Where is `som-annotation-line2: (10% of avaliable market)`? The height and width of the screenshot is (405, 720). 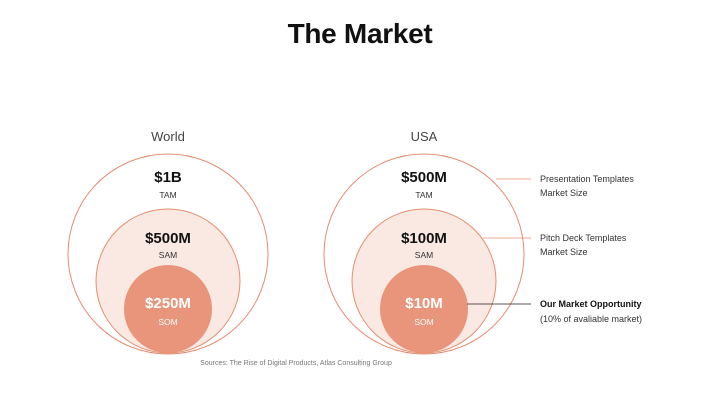
som-annotation-line2: (10% of avaliable market) is located at coordinates (591, 319).